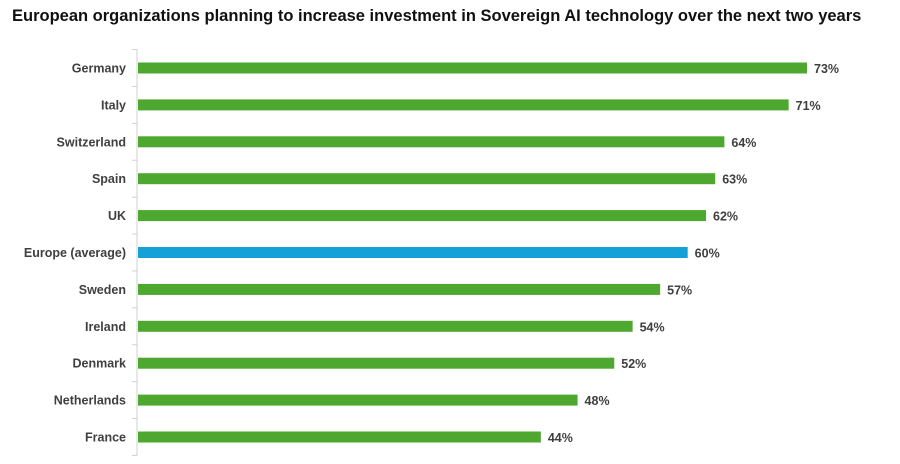  Describe the element at coordinates (105, 327) in the screenshot. I see `category-label: Ireland` at that location.